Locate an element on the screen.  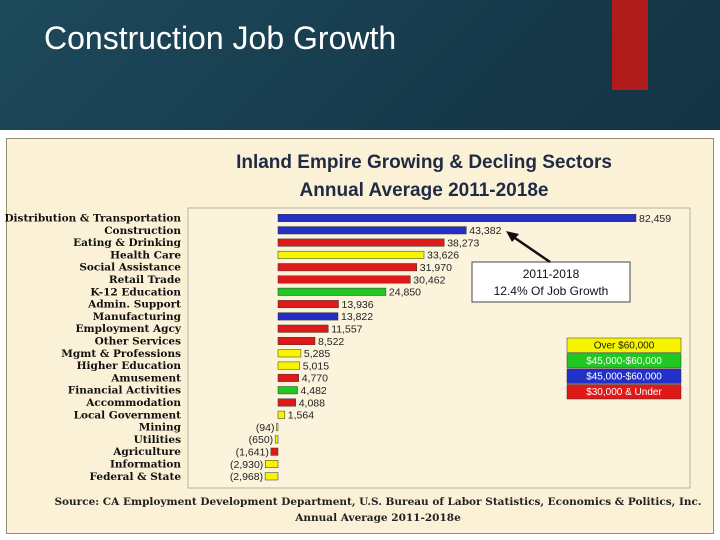
category-label: Mgmt & Professions is located at coordinates (121, 354).